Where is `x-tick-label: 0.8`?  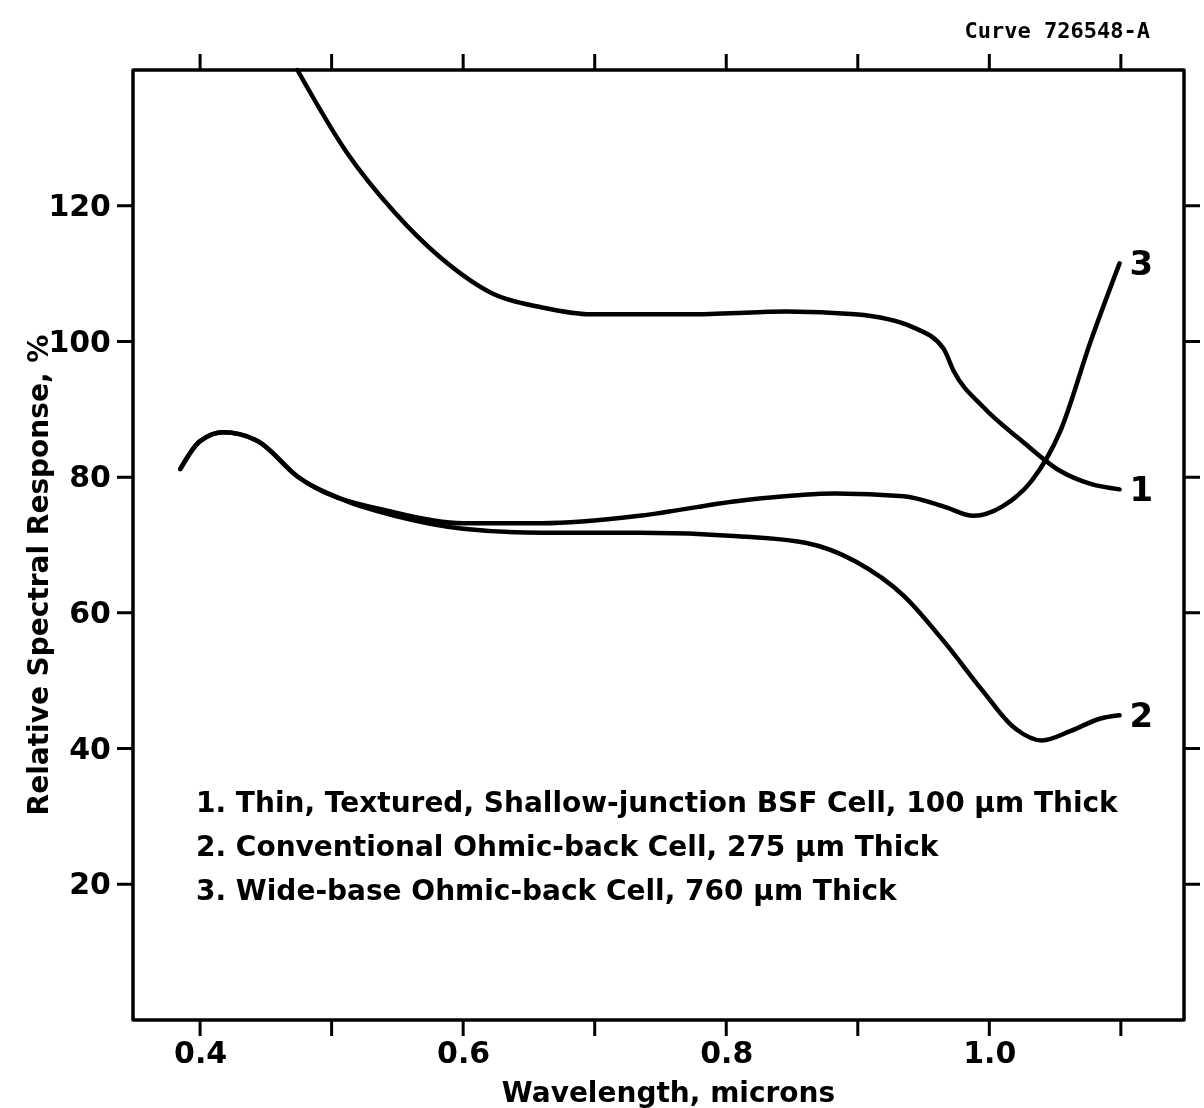 x-tick-label: 0.8 is located at coordinates (727, 1053).